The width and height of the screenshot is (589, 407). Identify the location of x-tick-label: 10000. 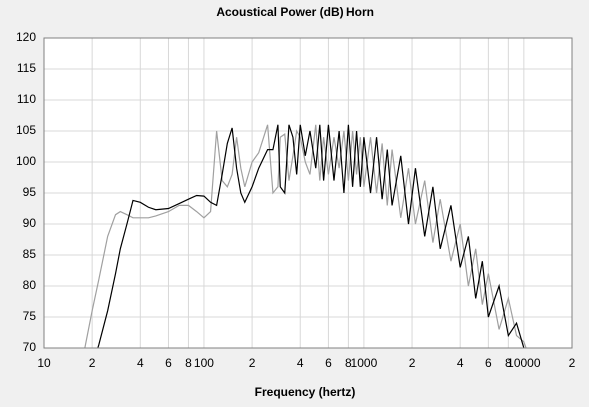
(524, 363).